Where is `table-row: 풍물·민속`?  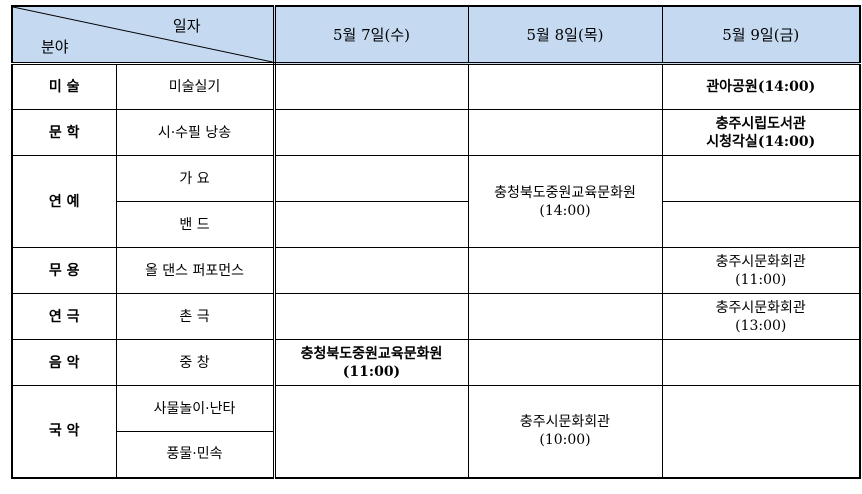 table-row: 풍물·민속 is located at coordinates (436, 454).